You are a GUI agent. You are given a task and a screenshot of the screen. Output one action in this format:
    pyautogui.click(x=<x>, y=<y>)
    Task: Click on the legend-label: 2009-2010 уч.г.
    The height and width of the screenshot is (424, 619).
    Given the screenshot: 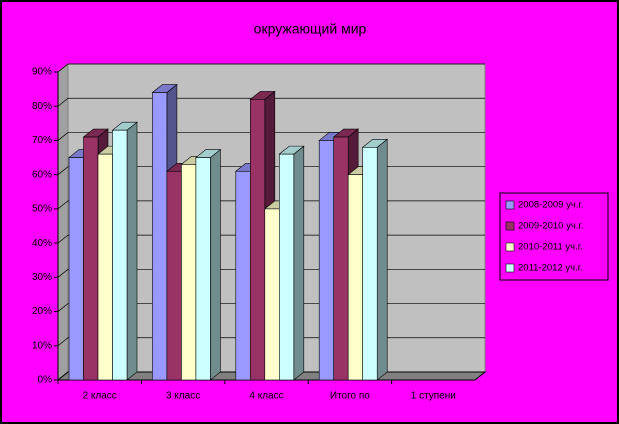 What is the action you would take?
    pyautogui.click(x=550, y=226)
    